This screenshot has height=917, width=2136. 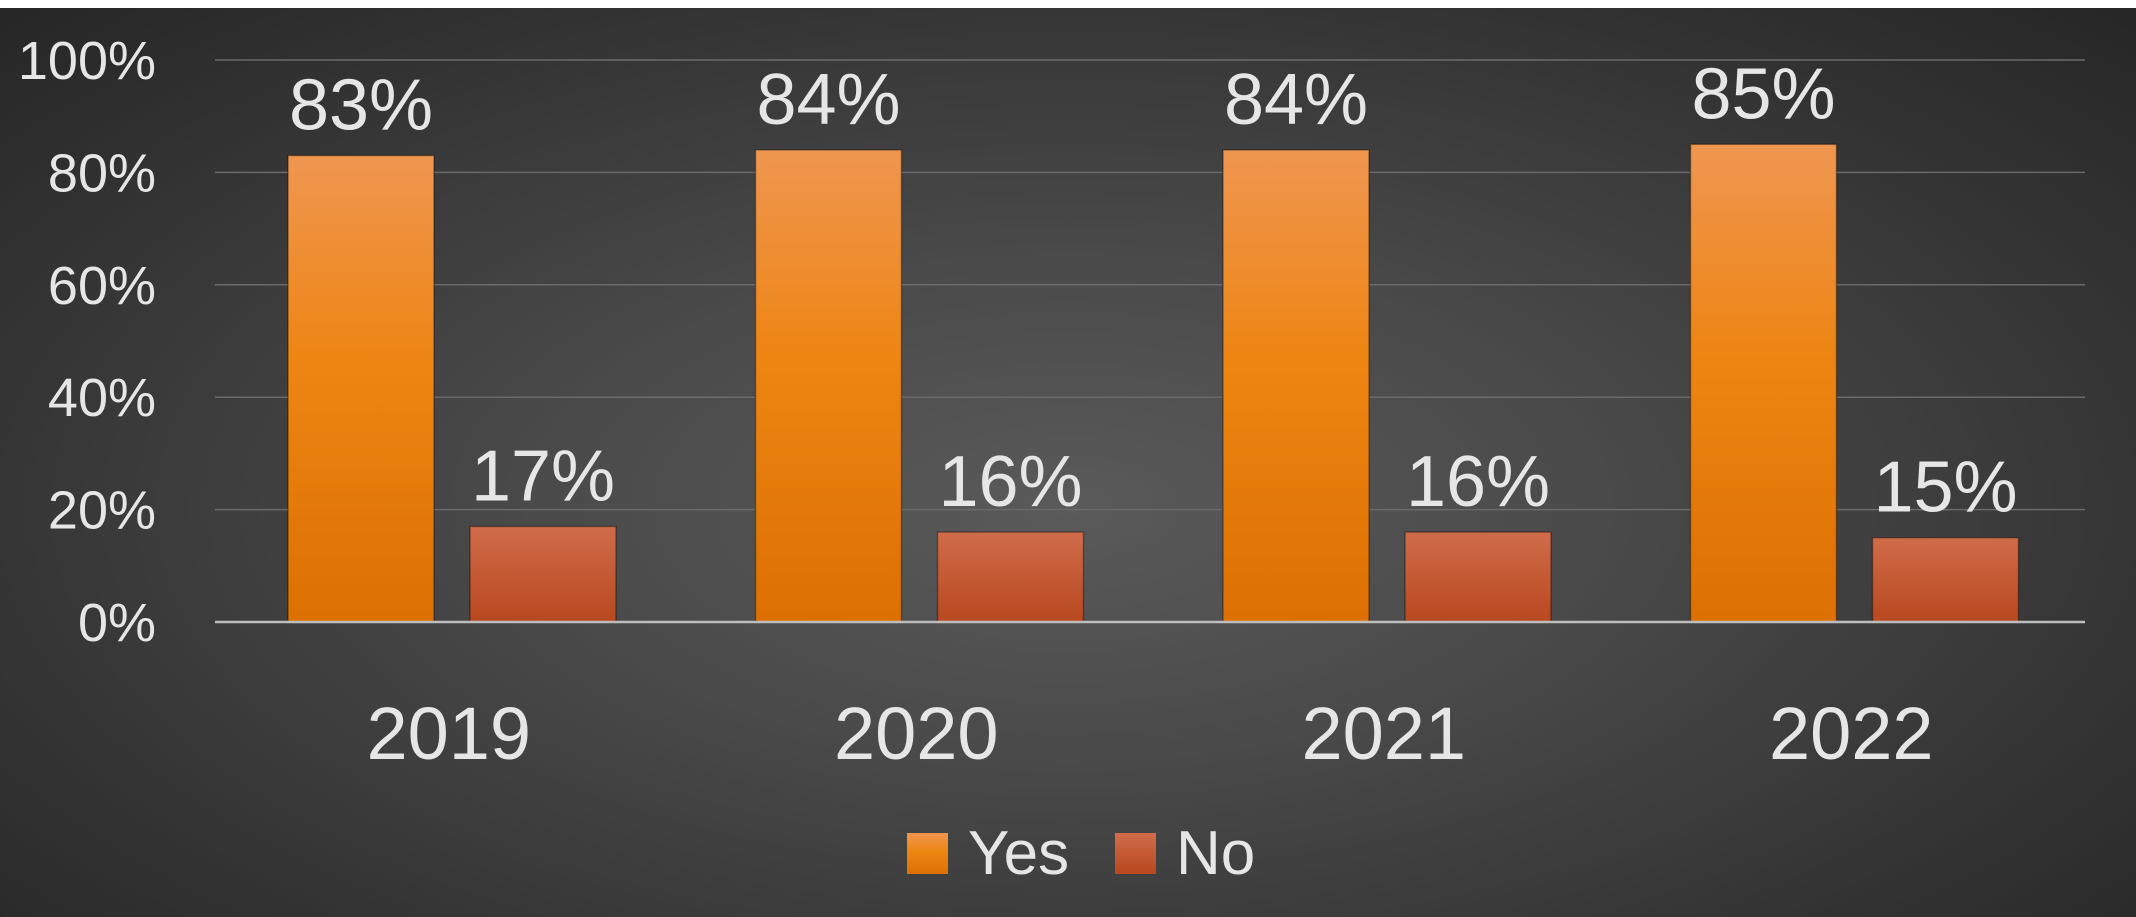 I want to click on y-tick-label: 40%, so click(x=102, y=398).